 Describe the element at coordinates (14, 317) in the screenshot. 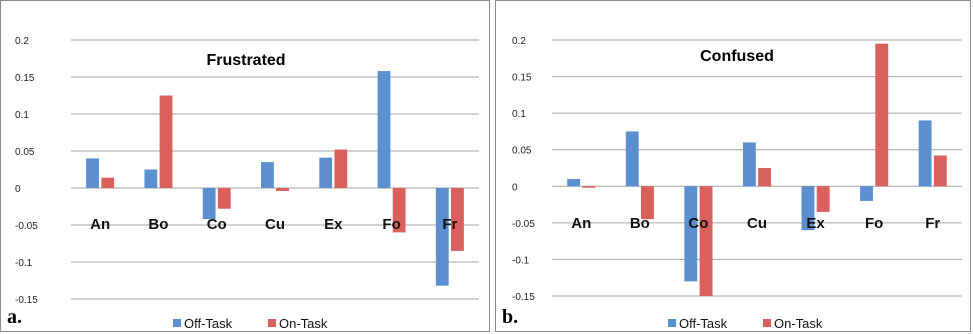

I see `panel-label: a.` at that location.